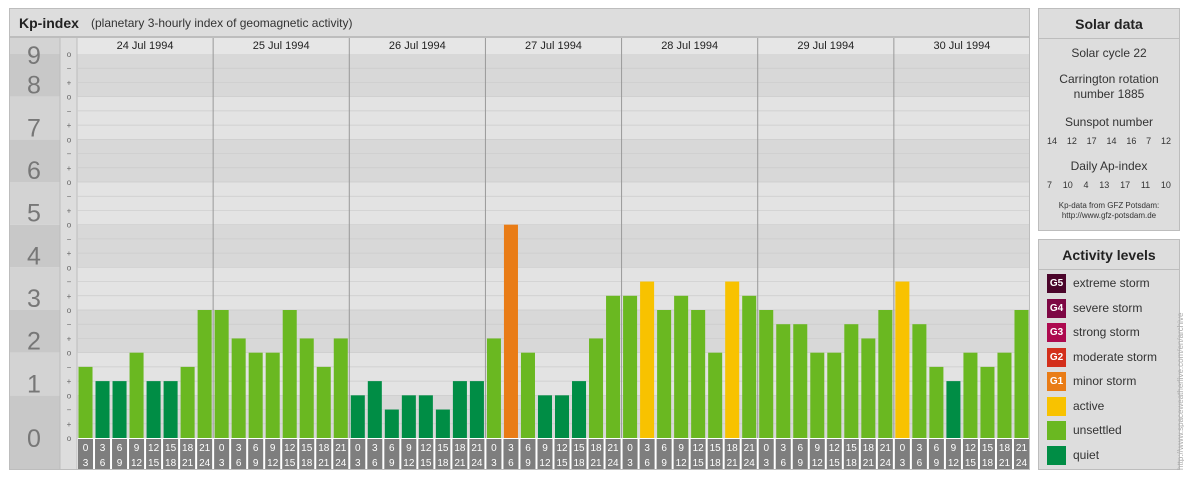 The image size is (1184, 480). What do you see at coordinates (49, 23) in the screenshot?
I see `chart-title: Kp-index` at bounding box center [49, 23].